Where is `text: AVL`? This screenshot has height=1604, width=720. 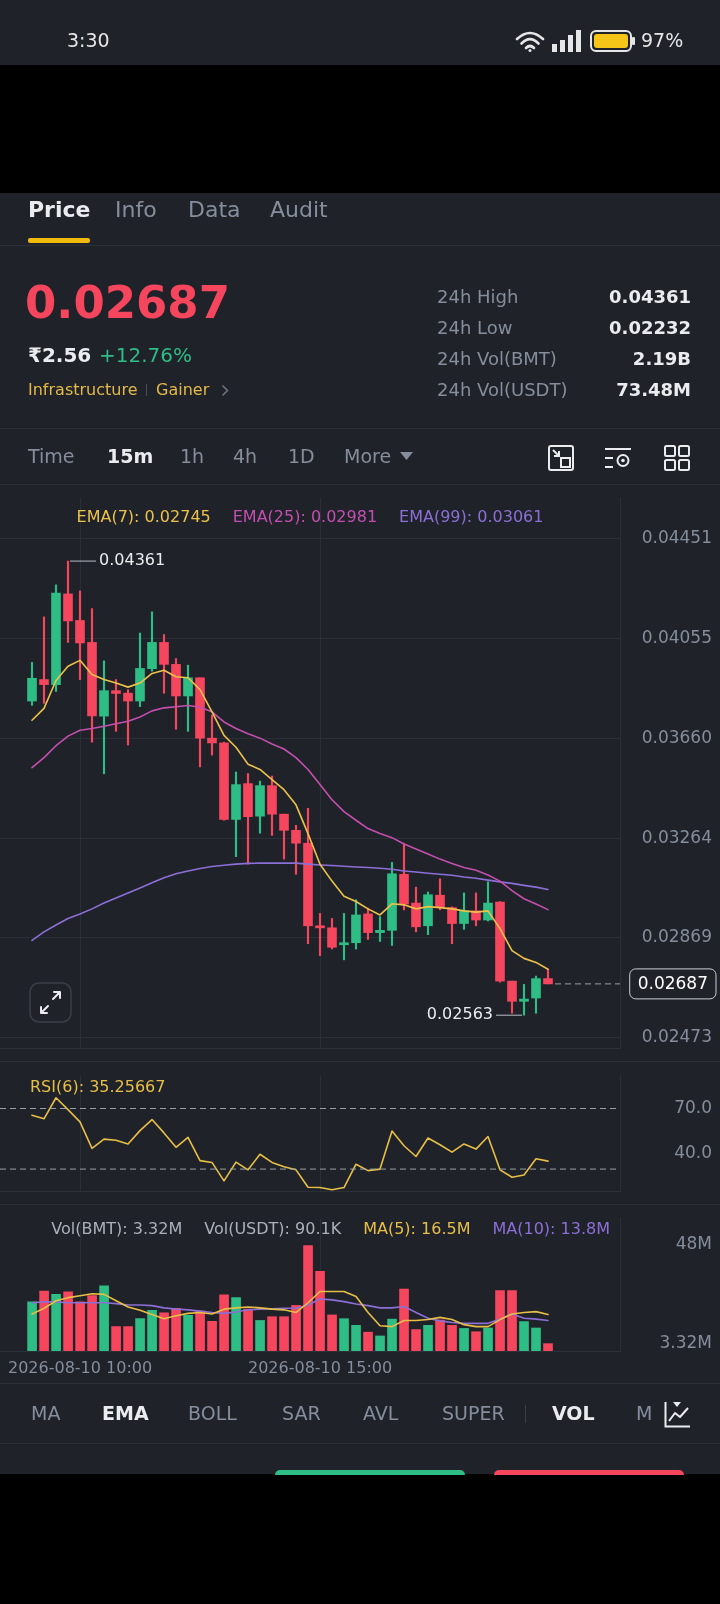 text: AVL is located at coordinates (381, 1413).